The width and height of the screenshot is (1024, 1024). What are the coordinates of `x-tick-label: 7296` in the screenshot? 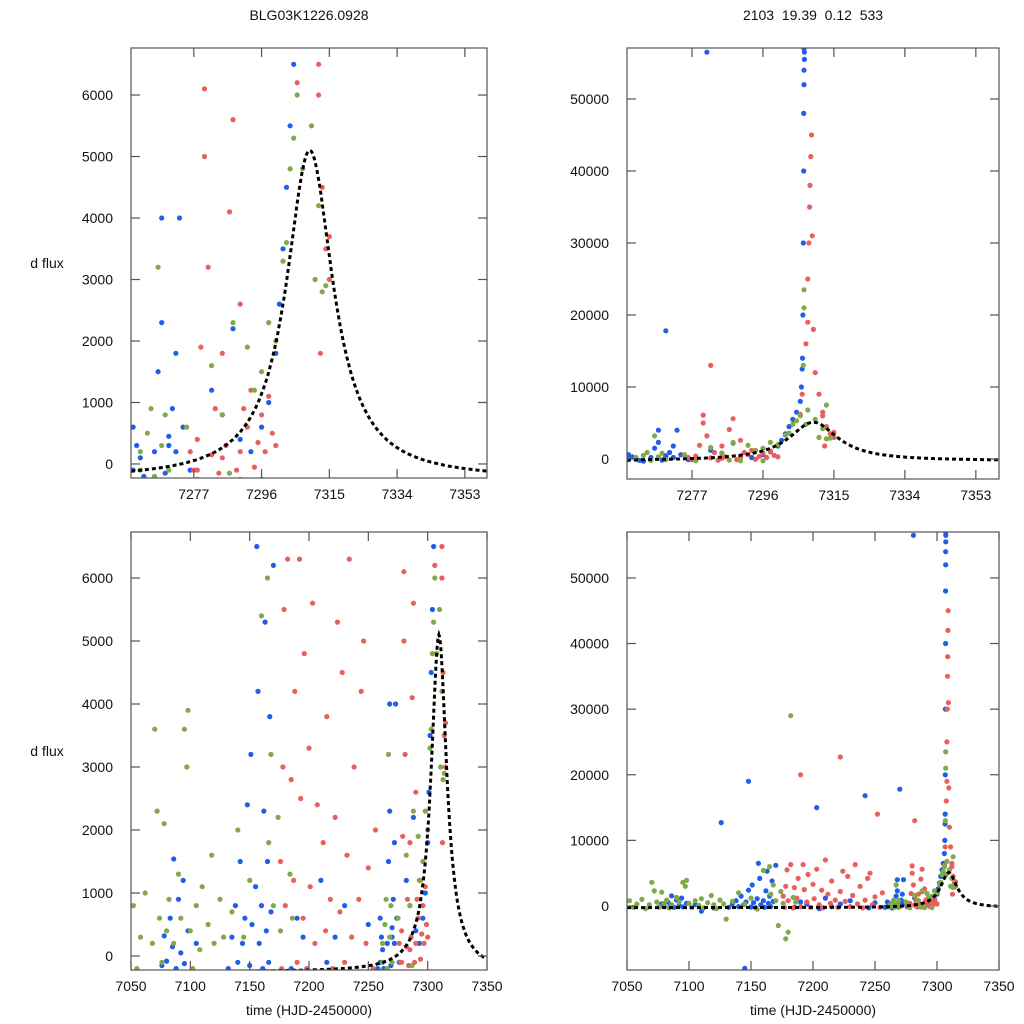 It's located at (261, 494).